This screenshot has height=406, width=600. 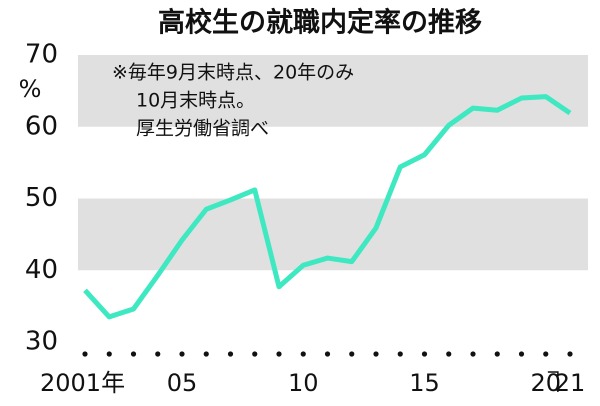 I want to click on annotation: ※毎年9月末時点、20年のみ, so click(x=233, y=73).